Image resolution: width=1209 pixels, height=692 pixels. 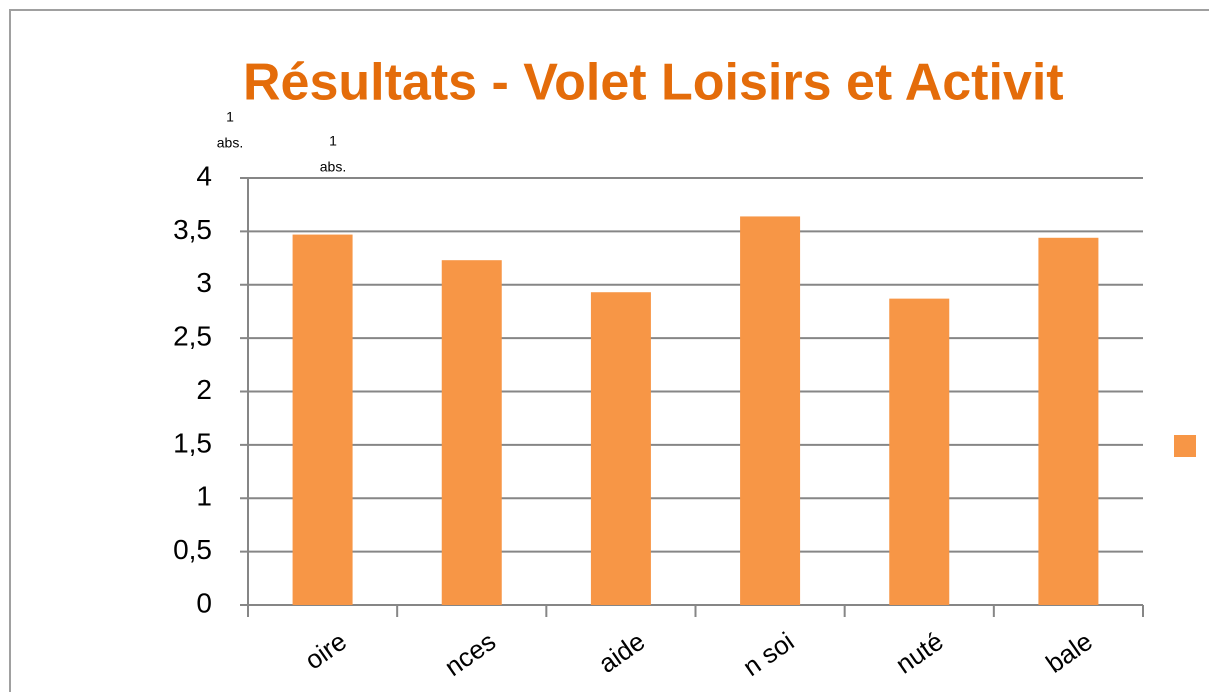 I want to click on y-tick-label: 0,5, so click(x=192, y=549).